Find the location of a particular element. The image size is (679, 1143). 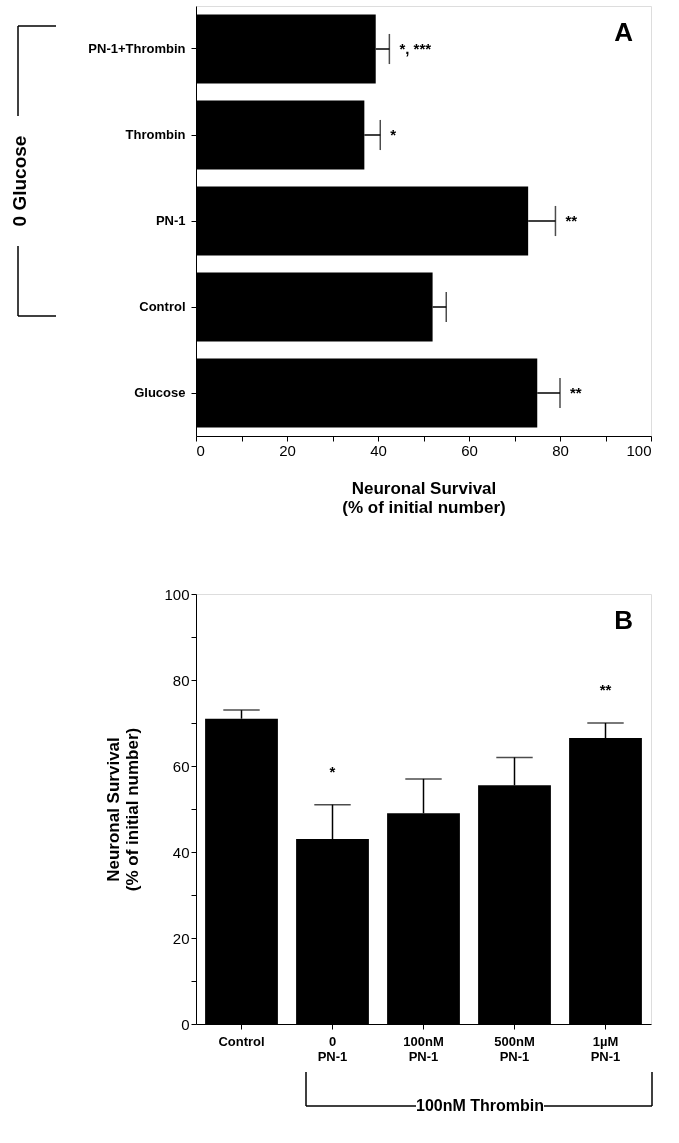

x-tick-label: 0 is located at coordinates (200, 450).